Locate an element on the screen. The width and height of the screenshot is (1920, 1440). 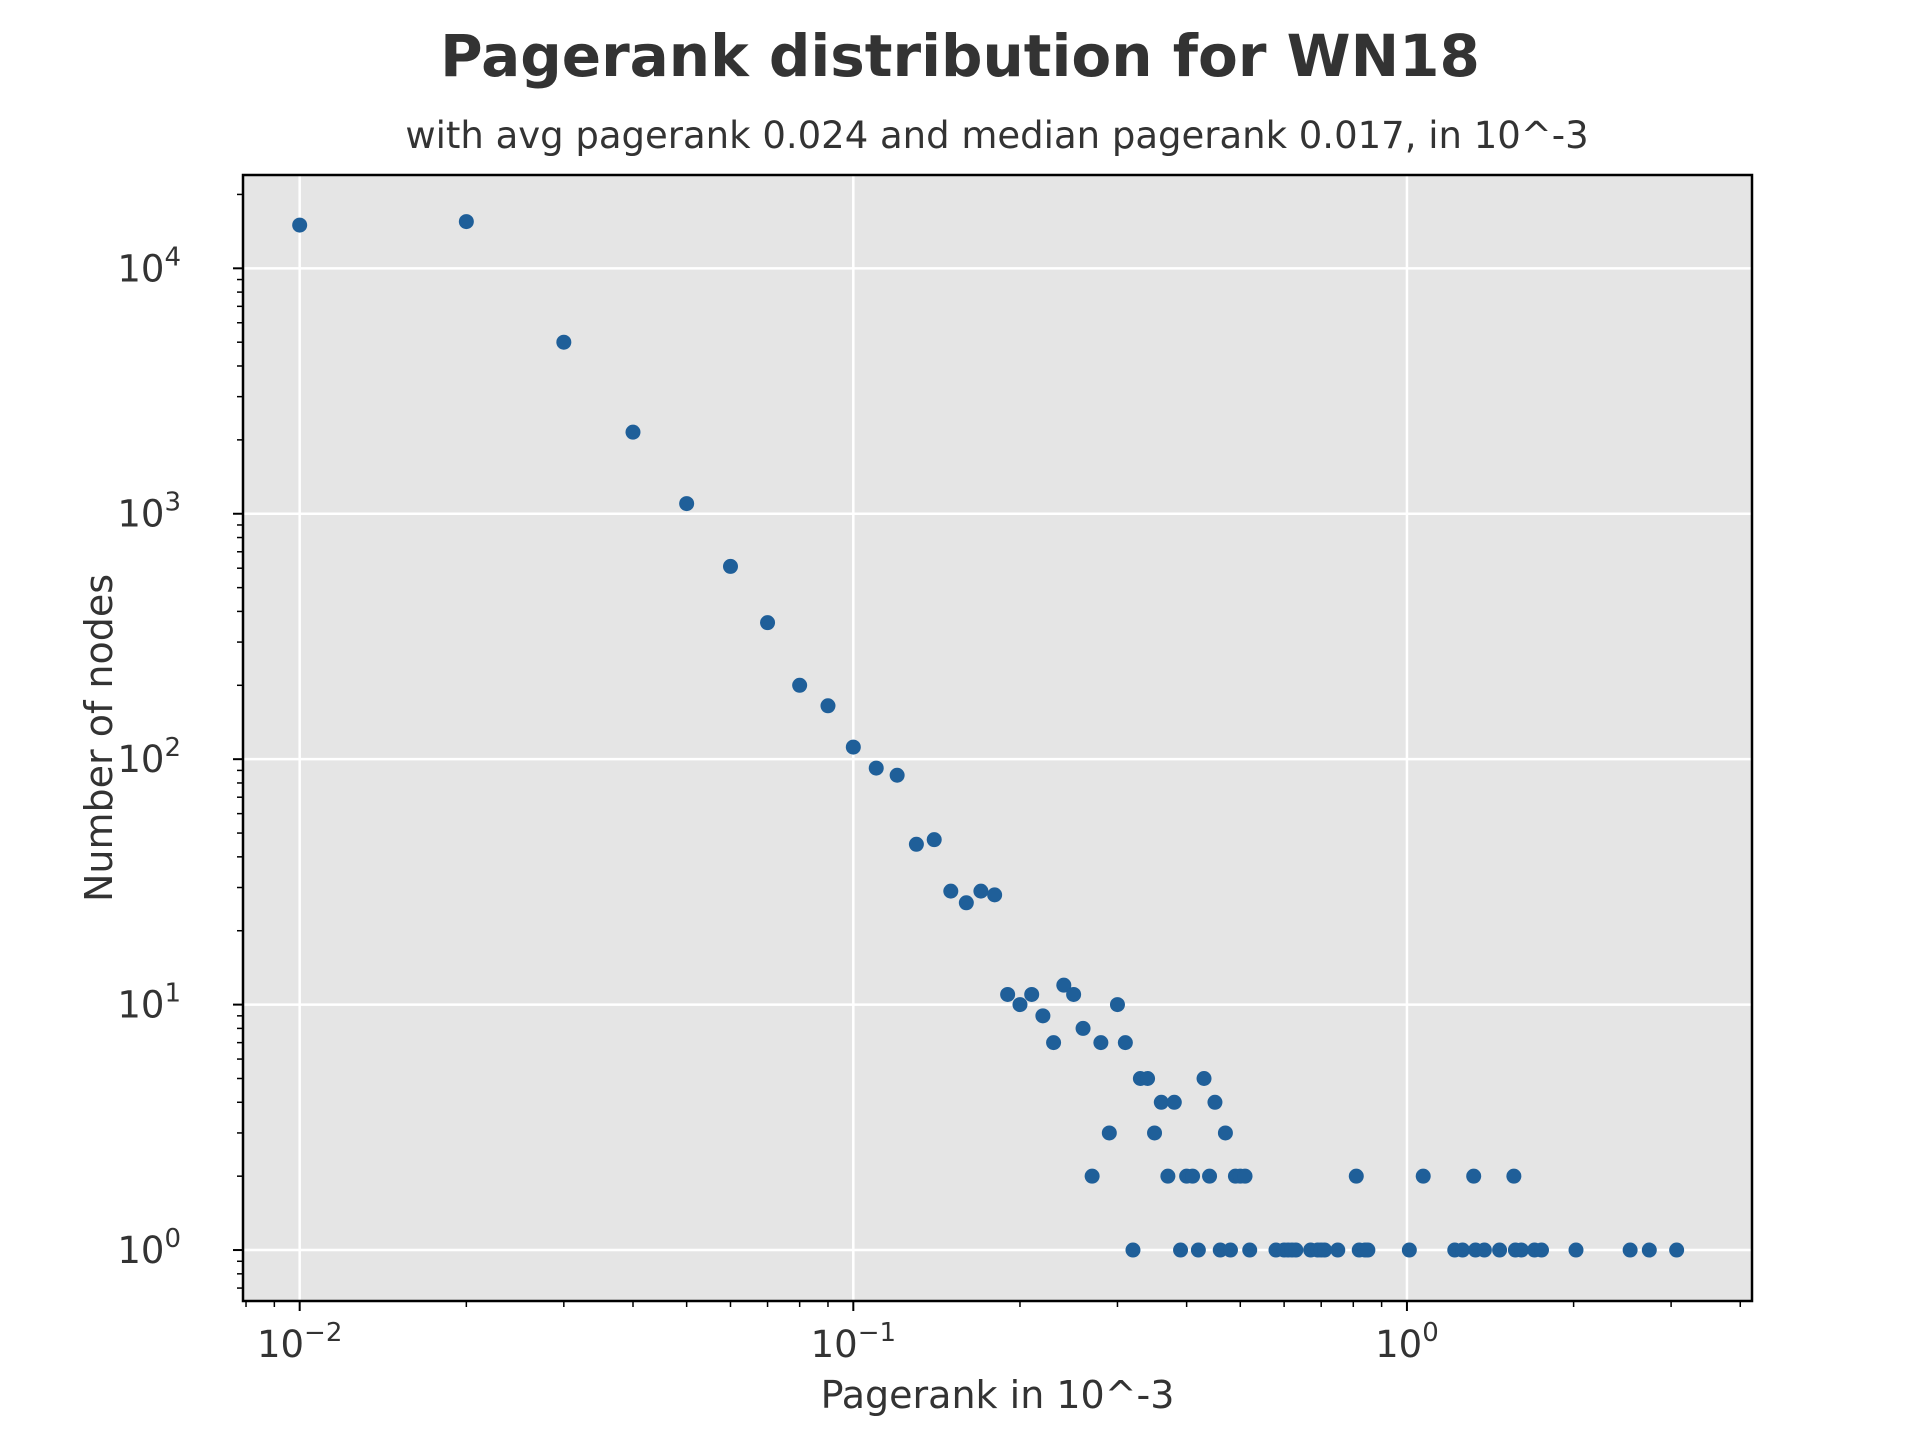
y-tick-label: 104 is located at coordinates (149, 266).